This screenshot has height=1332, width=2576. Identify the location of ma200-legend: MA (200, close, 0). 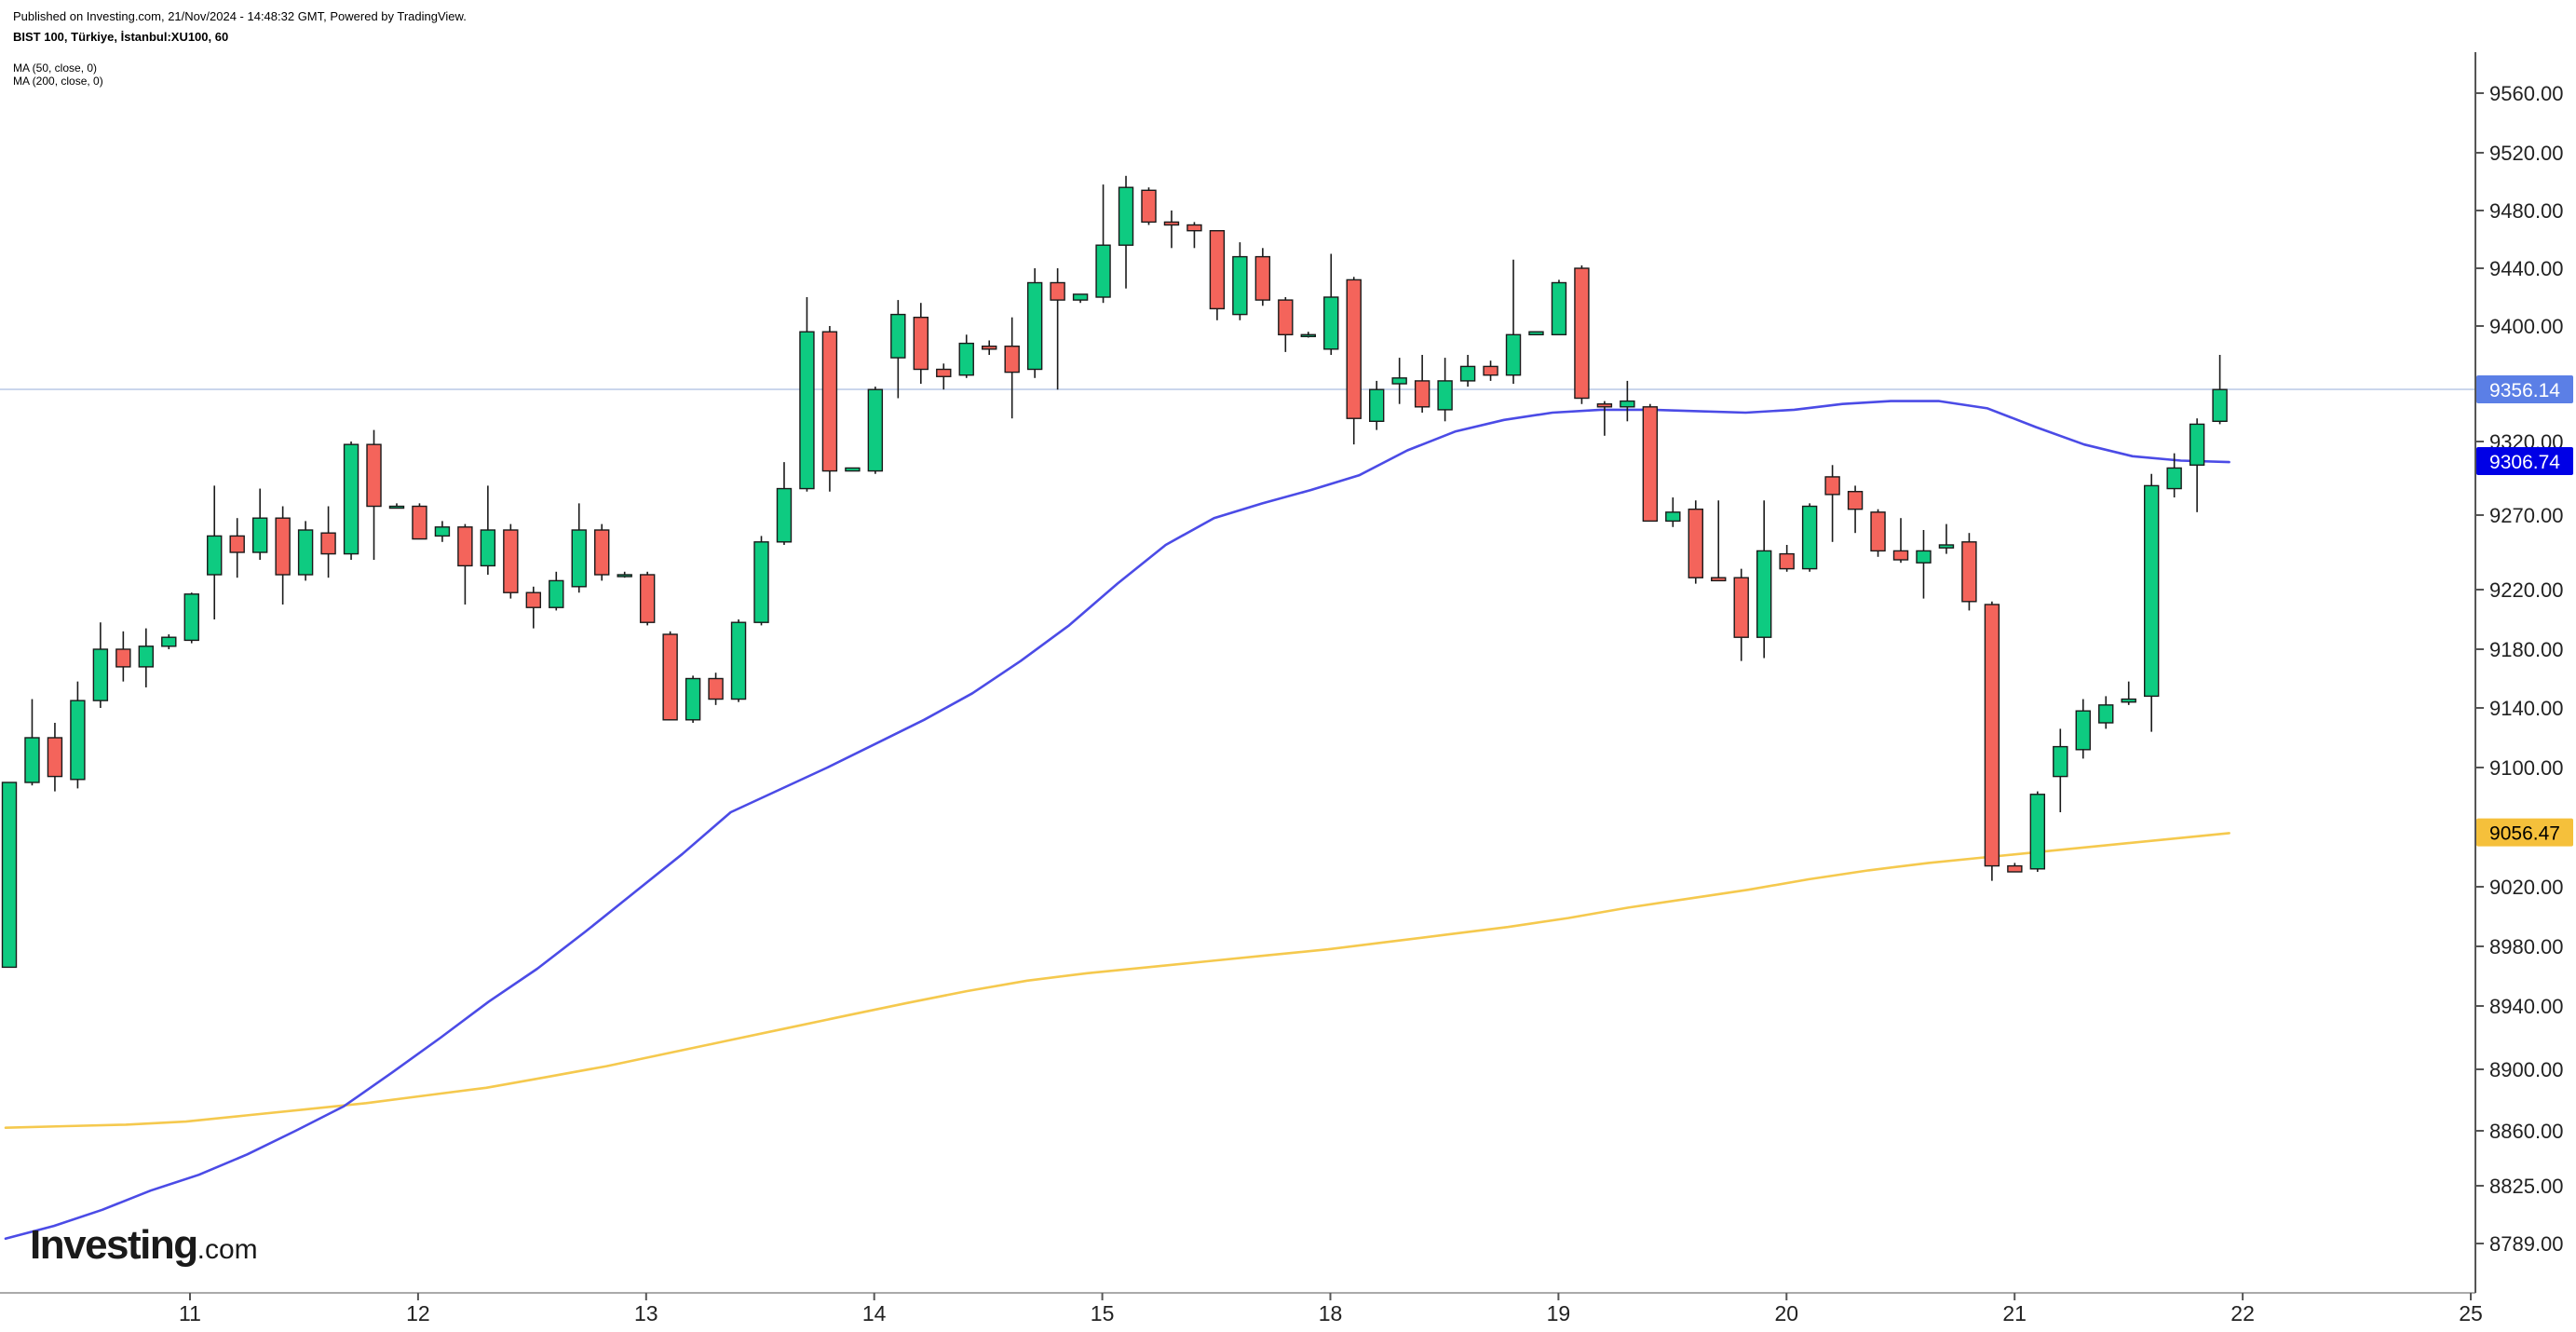
(58, 82).